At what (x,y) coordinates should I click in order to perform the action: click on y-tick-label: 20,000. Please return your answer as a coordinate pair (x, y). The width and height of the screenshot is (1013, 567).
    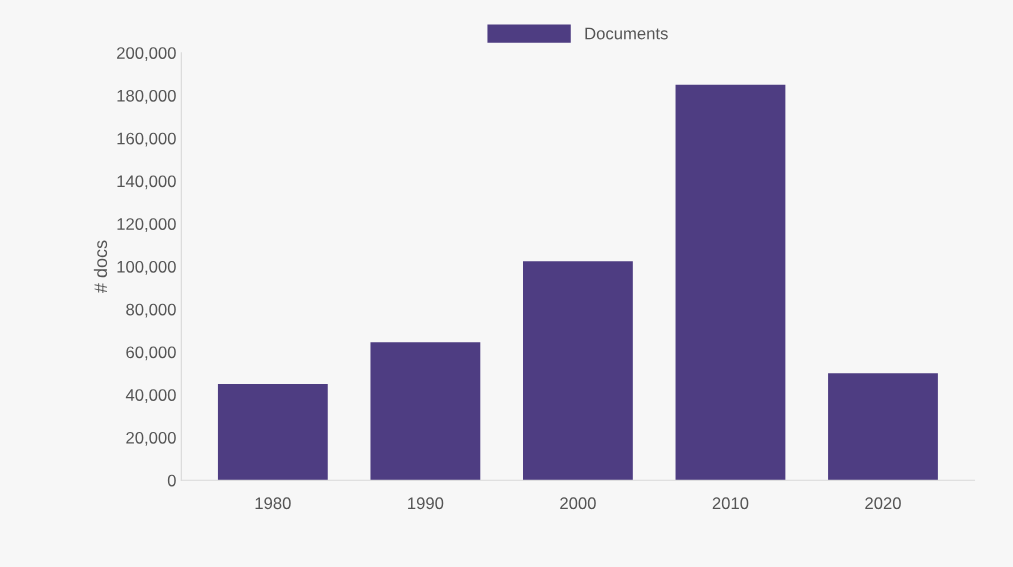
    Looking at the image, I should click on (151, 438).